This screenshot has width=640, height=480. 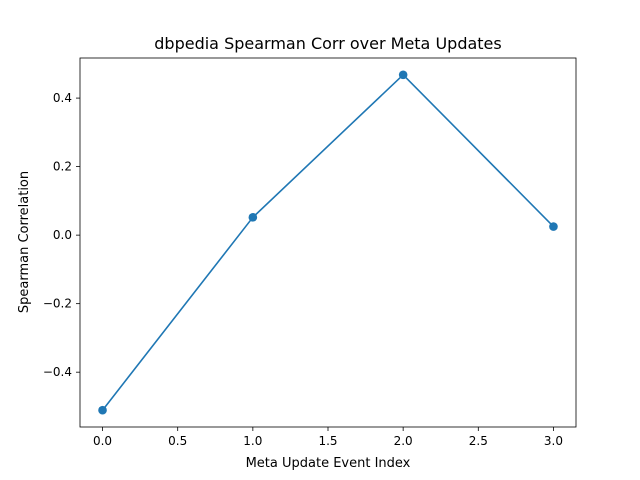 What do you see at coordinates (62, 98) in the screenshot?
I see `y-tick-label: 0.4` at bounding box center [62, 98].